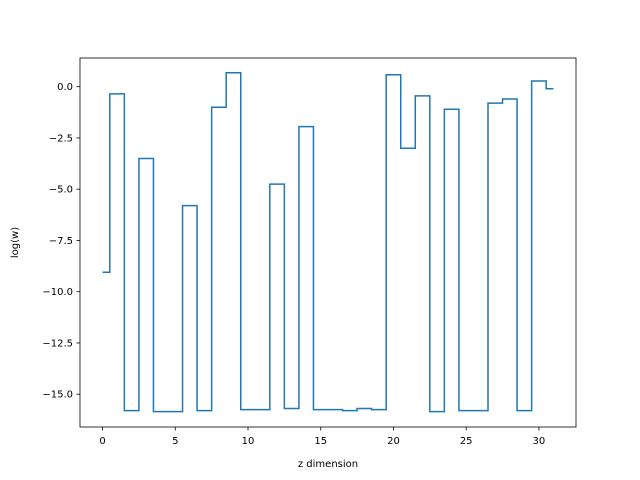 Image resolution: width=640 pixels, height=480 pixels. I want to click on y-tick-label: −10.0, so click(57, 292).